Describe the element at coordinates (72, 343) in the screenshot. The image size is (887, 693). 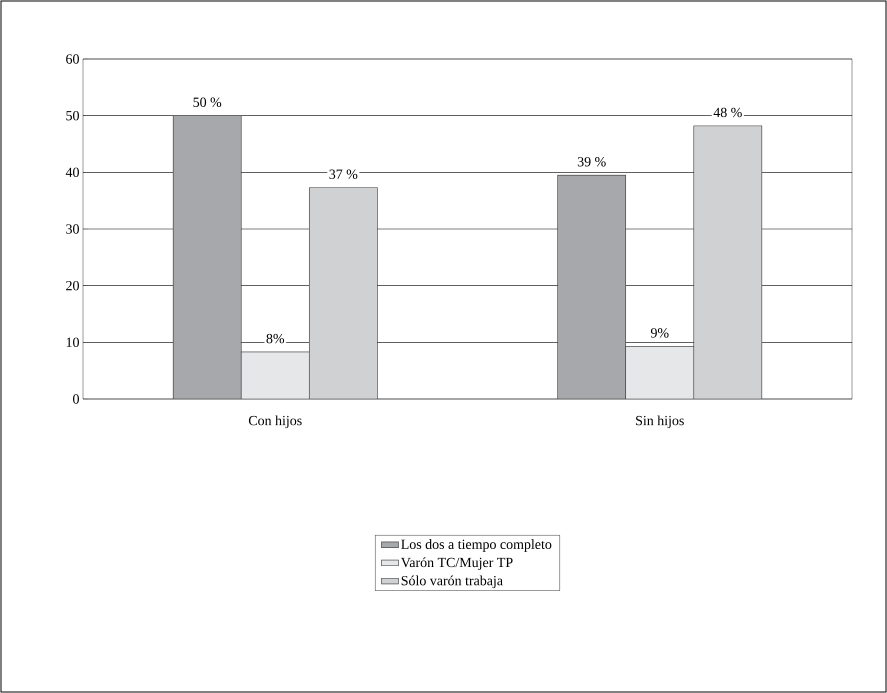
I see `y-tick-label: 10` at that location.